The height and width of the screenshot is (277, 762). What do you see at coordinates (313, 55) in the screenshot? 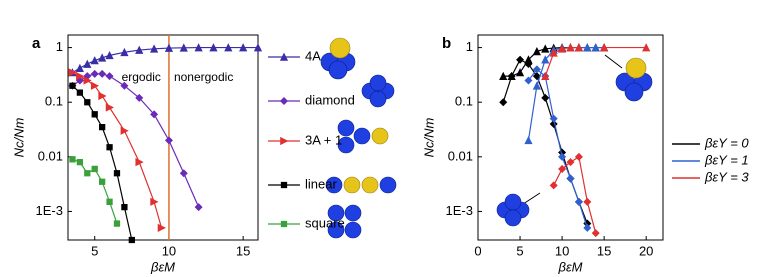
I see `legend-label: 4A` at bounding box center [313, 55].